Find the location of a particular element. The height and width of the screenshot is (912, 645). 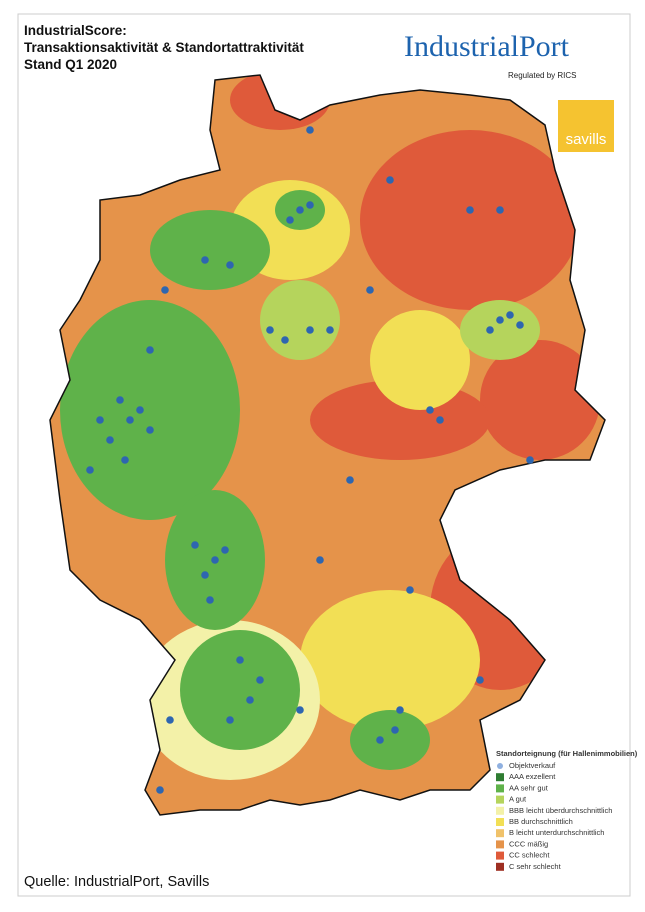

title-line: Stand Q1 2020 is located at coordinates (71, 64).